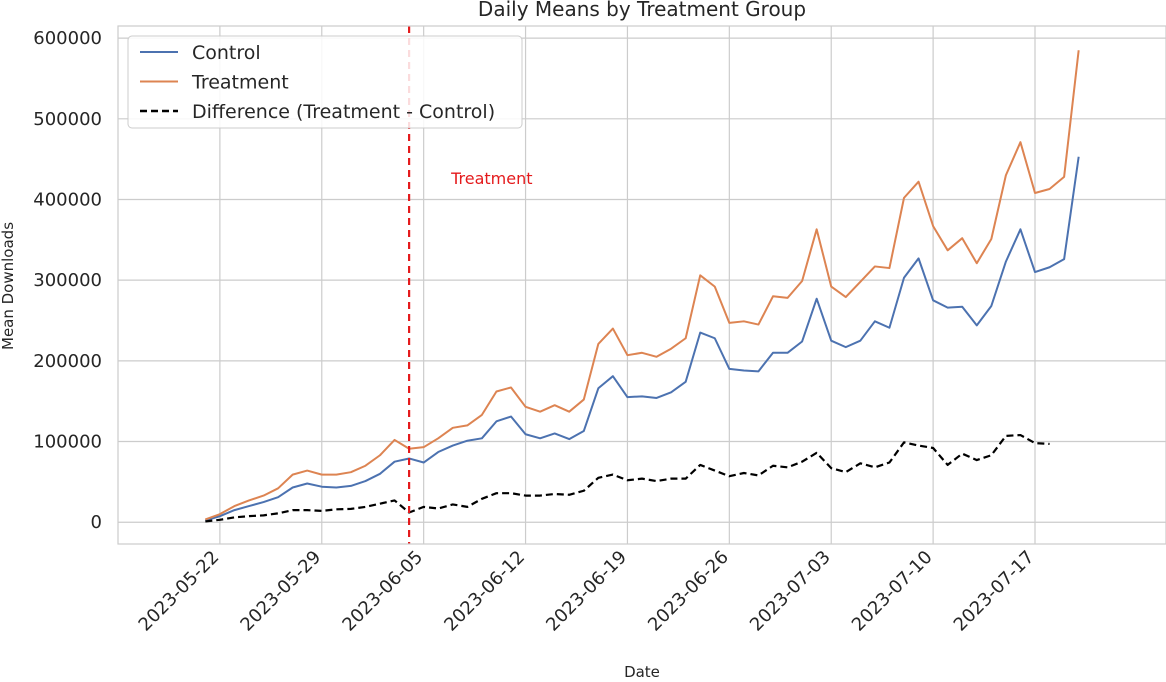 The width and height of the screenshot is (1166, 682). What do you see at coordinates (179, 591) in the screenshot?
I see `x-tick-label: 2023-05-22` at bounding box center [179, 591].